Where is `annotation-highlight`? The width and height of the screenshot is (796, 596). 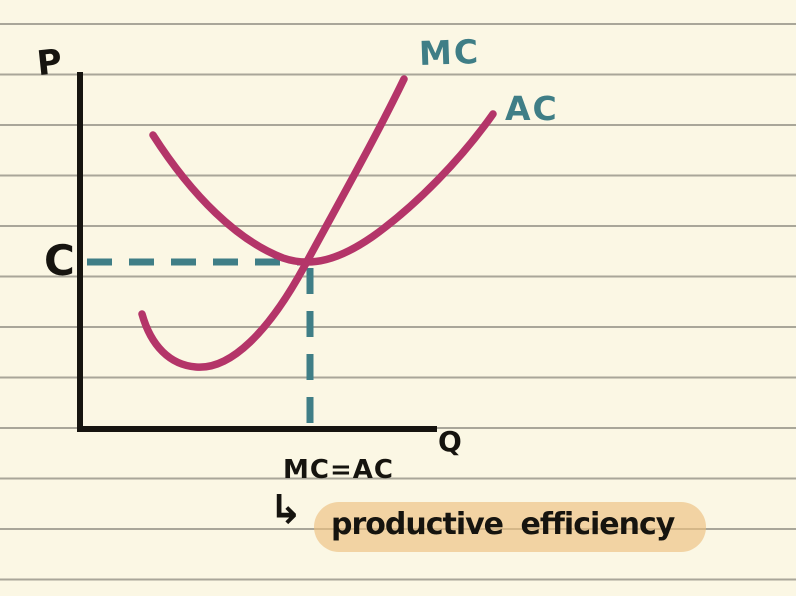
annotation-highlight is located at coordinates (510, 527).